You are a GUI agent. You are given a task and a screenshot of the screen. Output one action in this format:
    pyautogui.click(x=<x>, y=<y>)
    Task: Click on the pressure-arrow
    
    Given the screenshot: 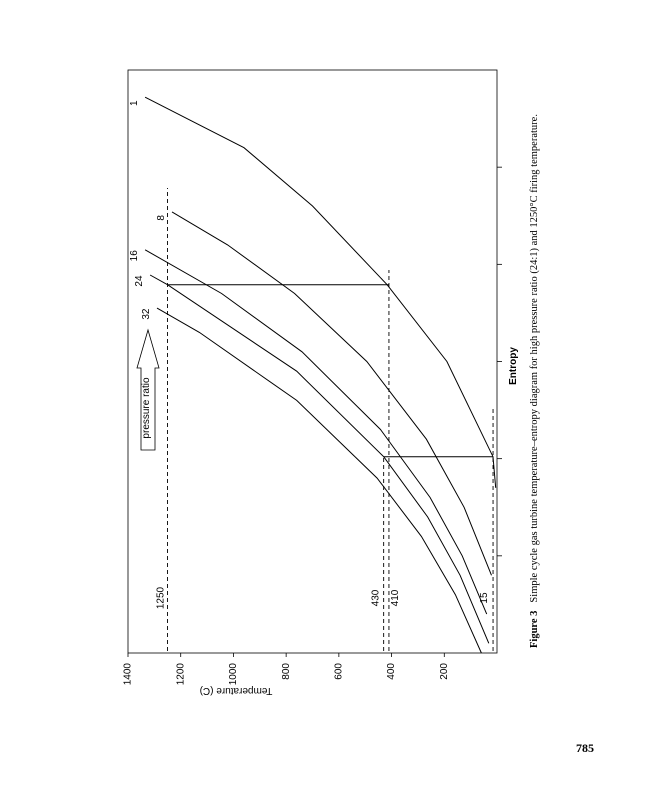 What is the action you would take?
    pyautogui.click(x=148, y=389)
    